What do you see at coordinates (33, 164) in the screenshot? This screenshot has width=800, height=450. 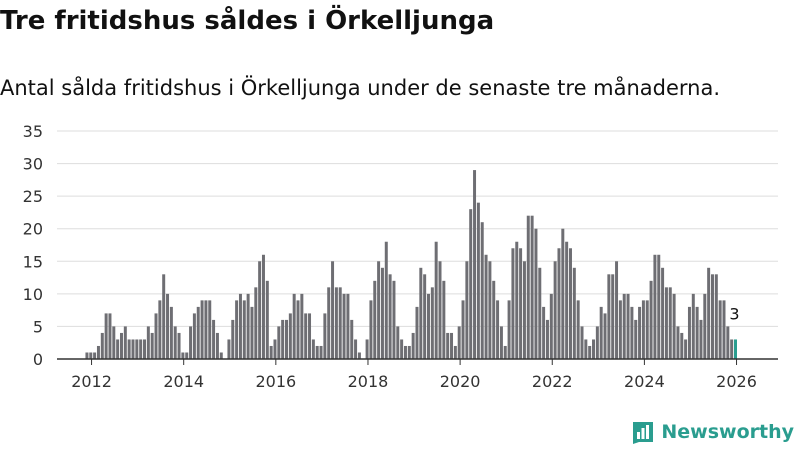 I see `y-tick-label: 30` at bounding box center [33, 164].